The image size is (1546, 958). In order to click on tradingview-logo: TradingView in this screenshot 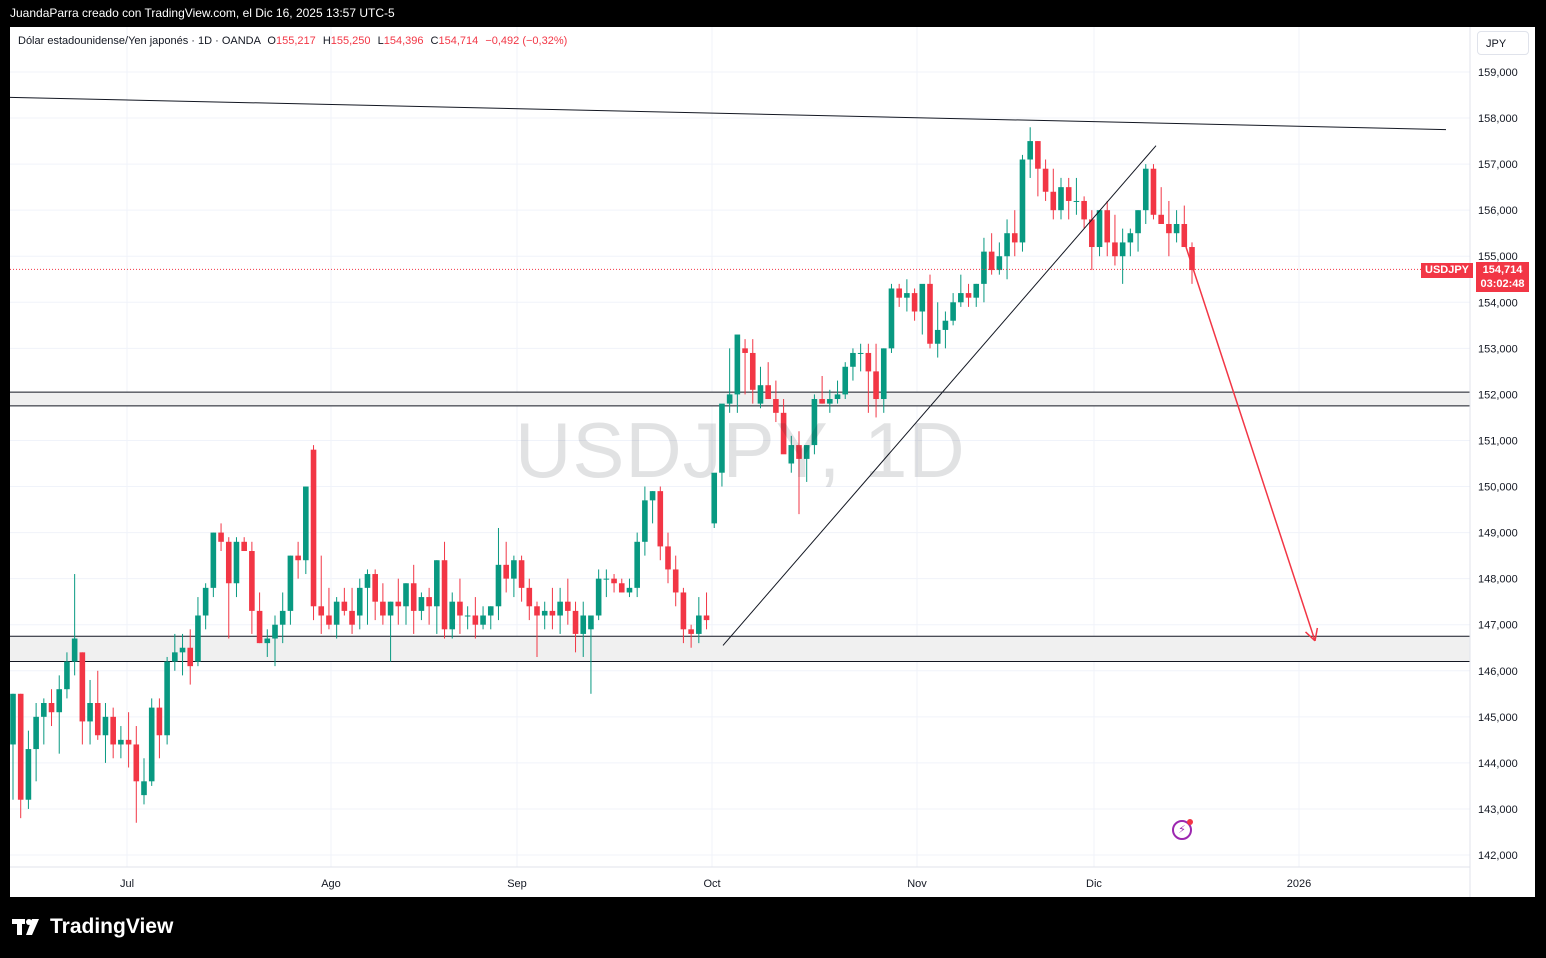, I will do `click(92, 927)`.